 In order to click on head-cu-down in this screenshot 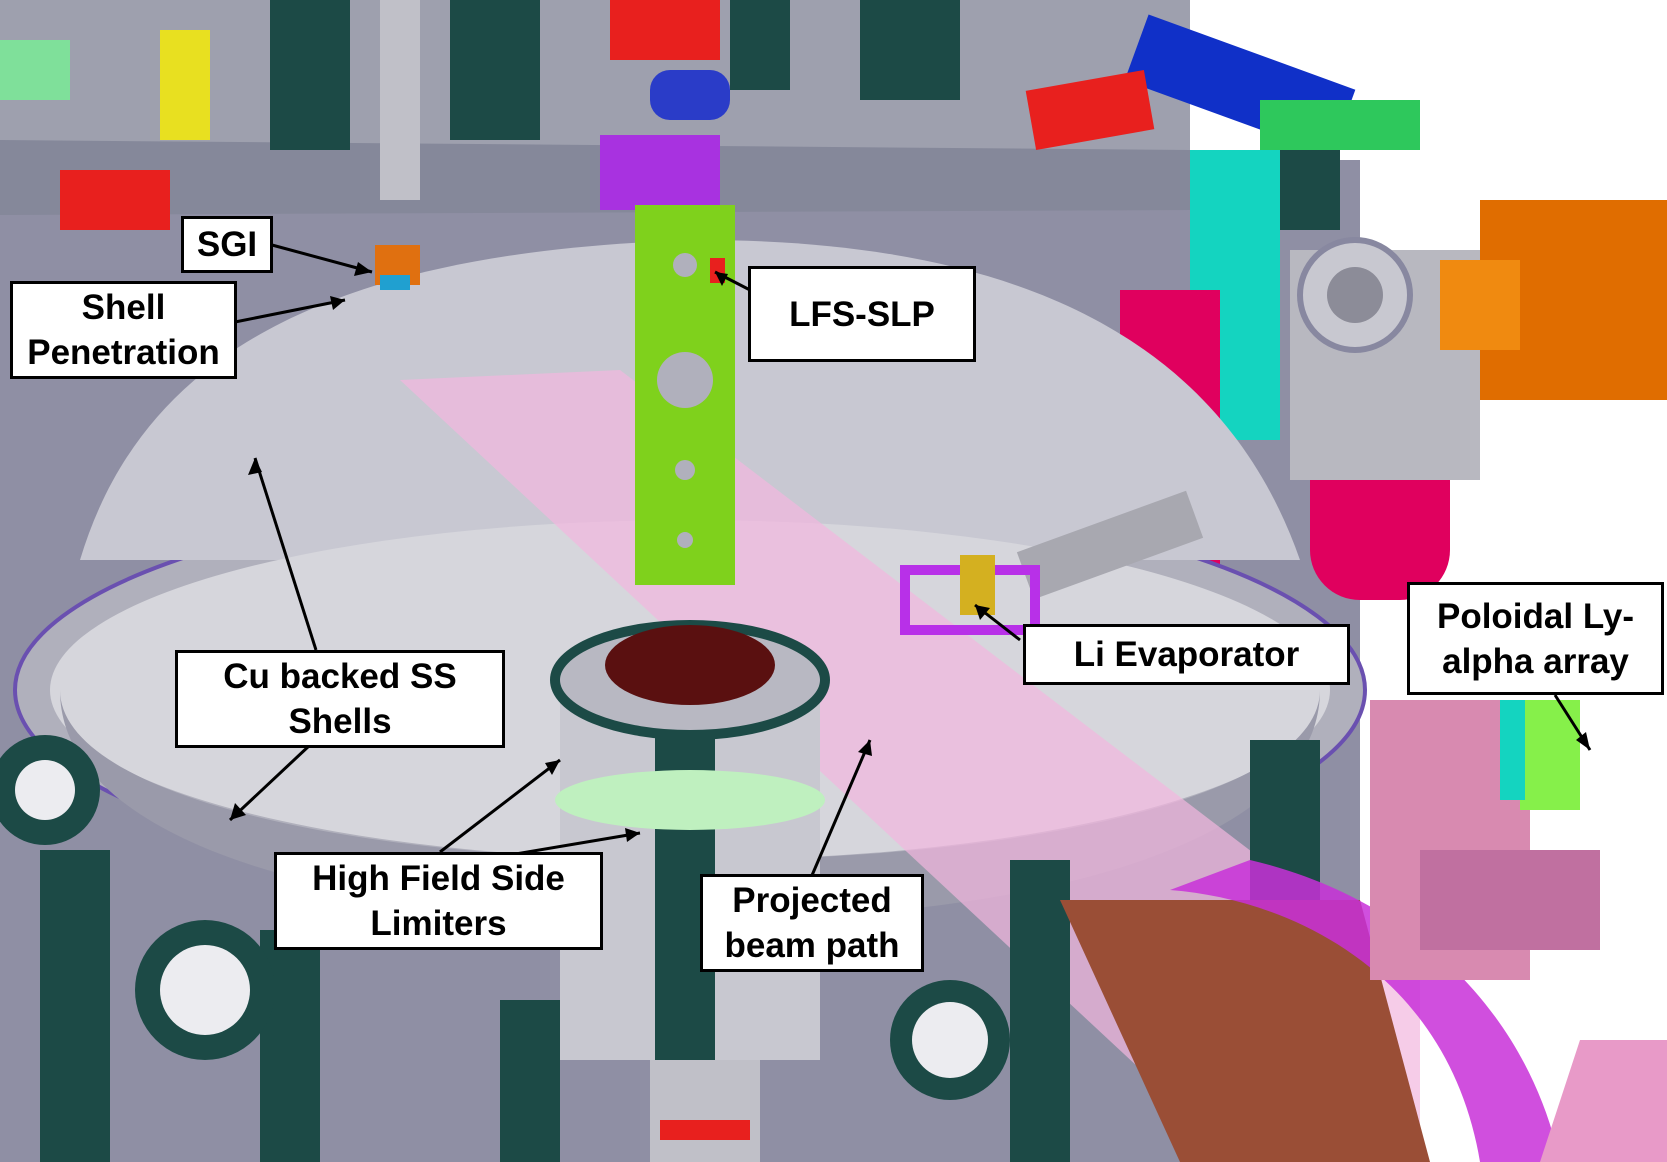, I will do `click(238, 811)`.